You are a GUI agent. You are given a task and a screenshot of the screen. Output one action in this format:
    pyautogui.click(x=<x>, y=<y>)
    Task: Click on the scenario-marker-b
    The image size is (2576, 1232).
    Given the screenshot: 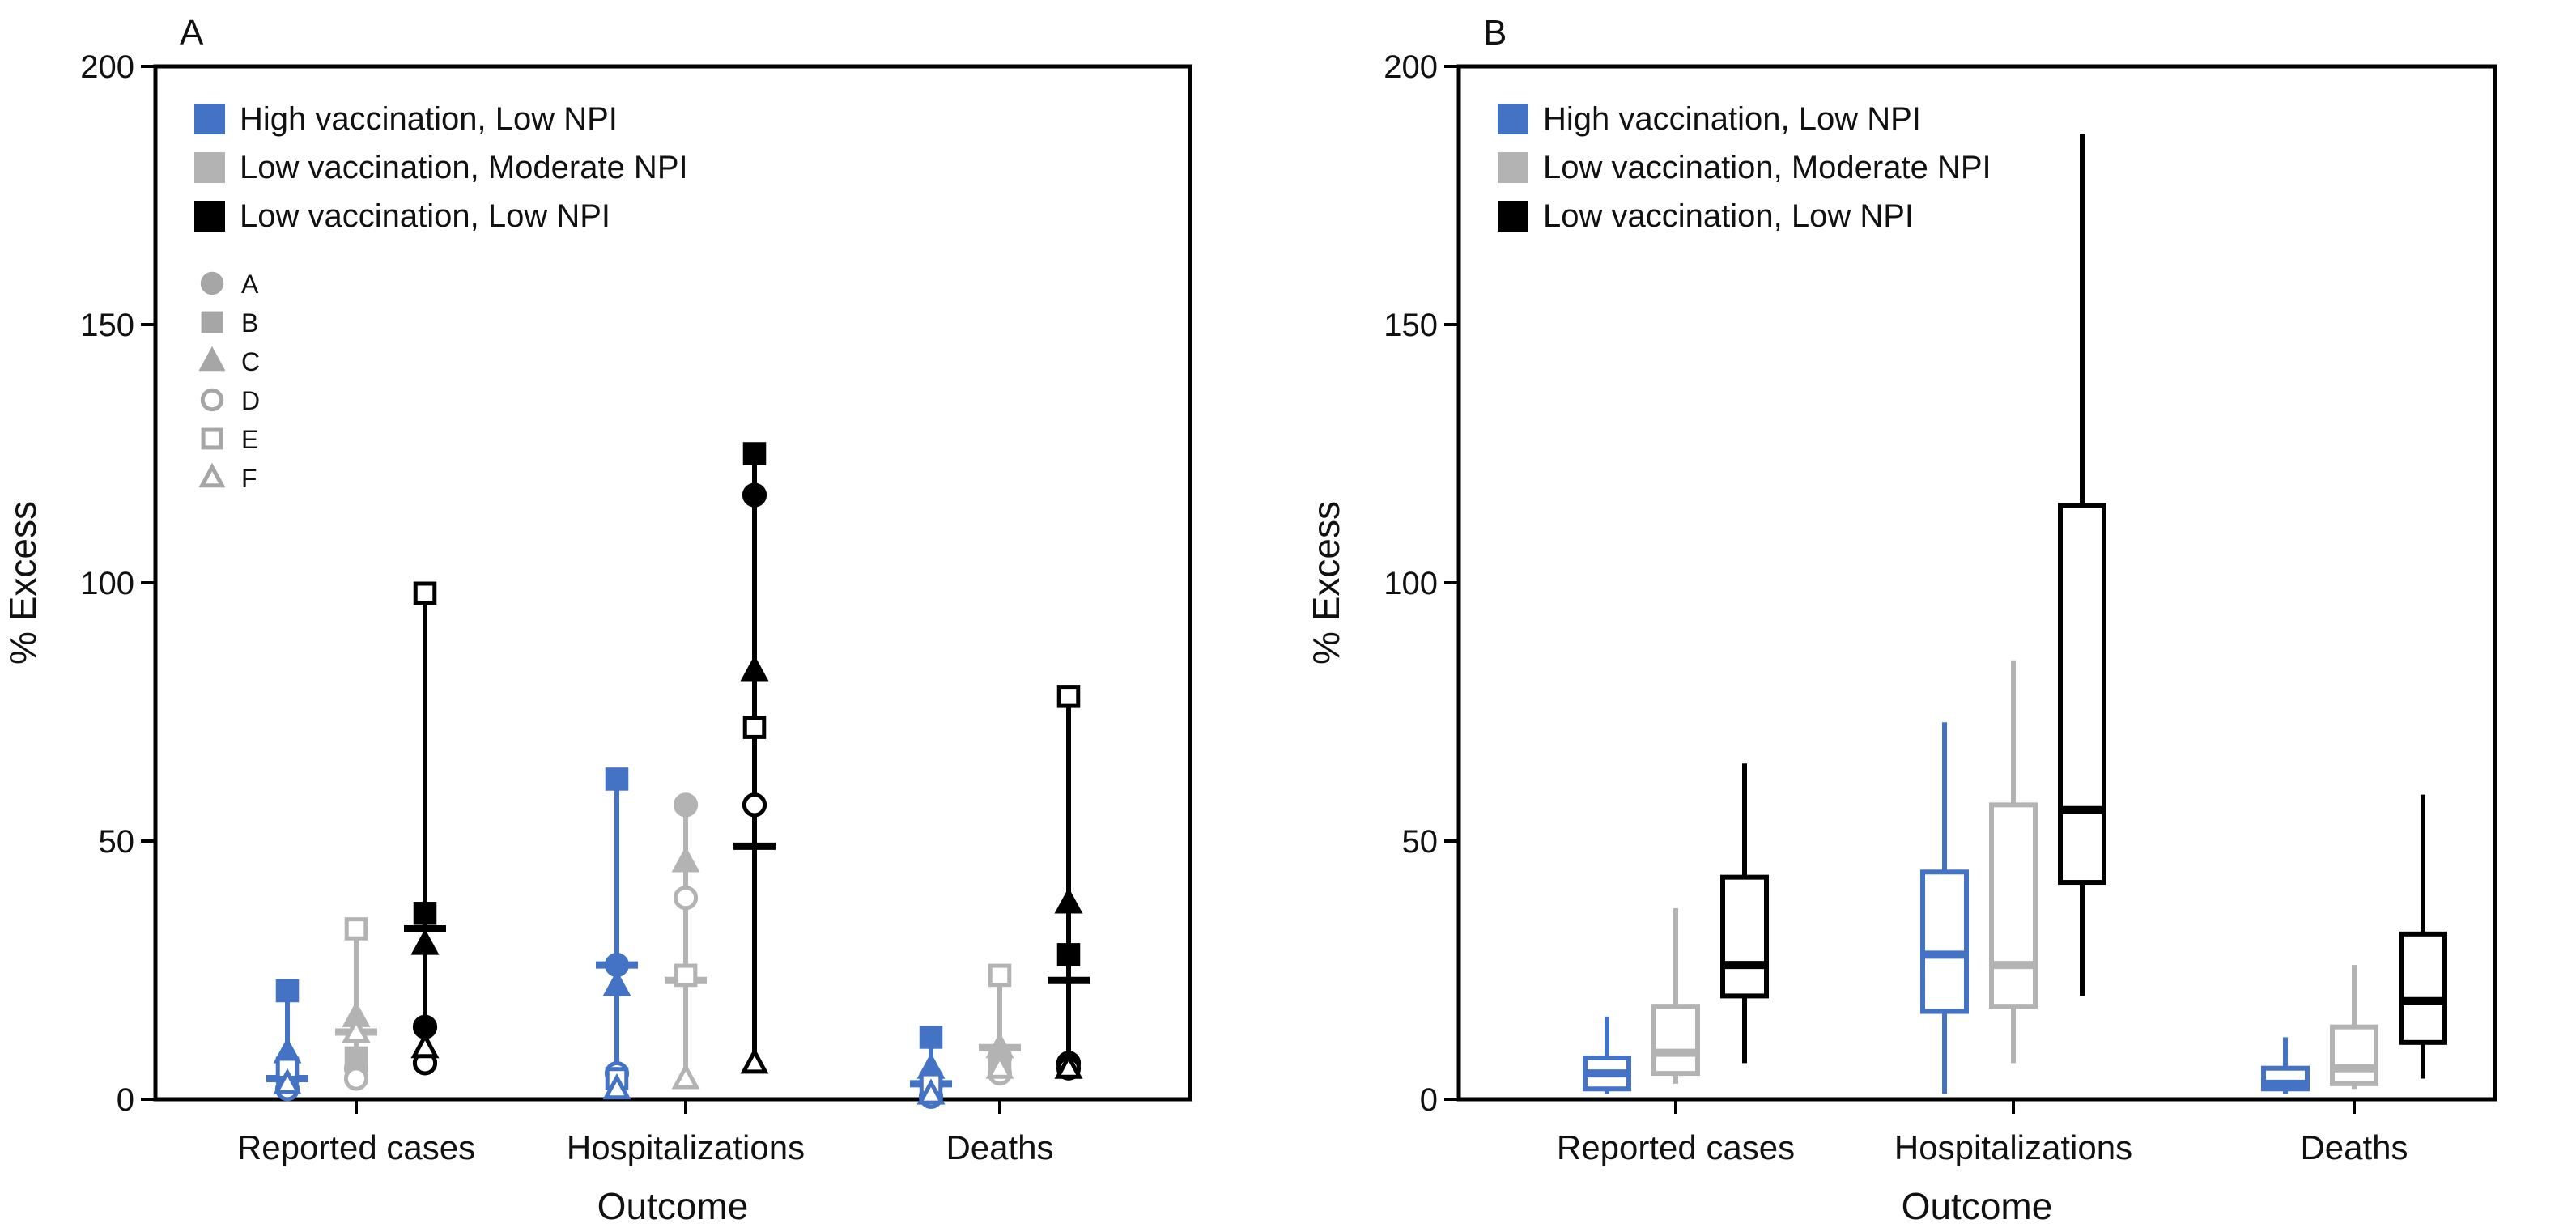 What is the action you would take?
    pyautogui.click(x=212, y=322)
    